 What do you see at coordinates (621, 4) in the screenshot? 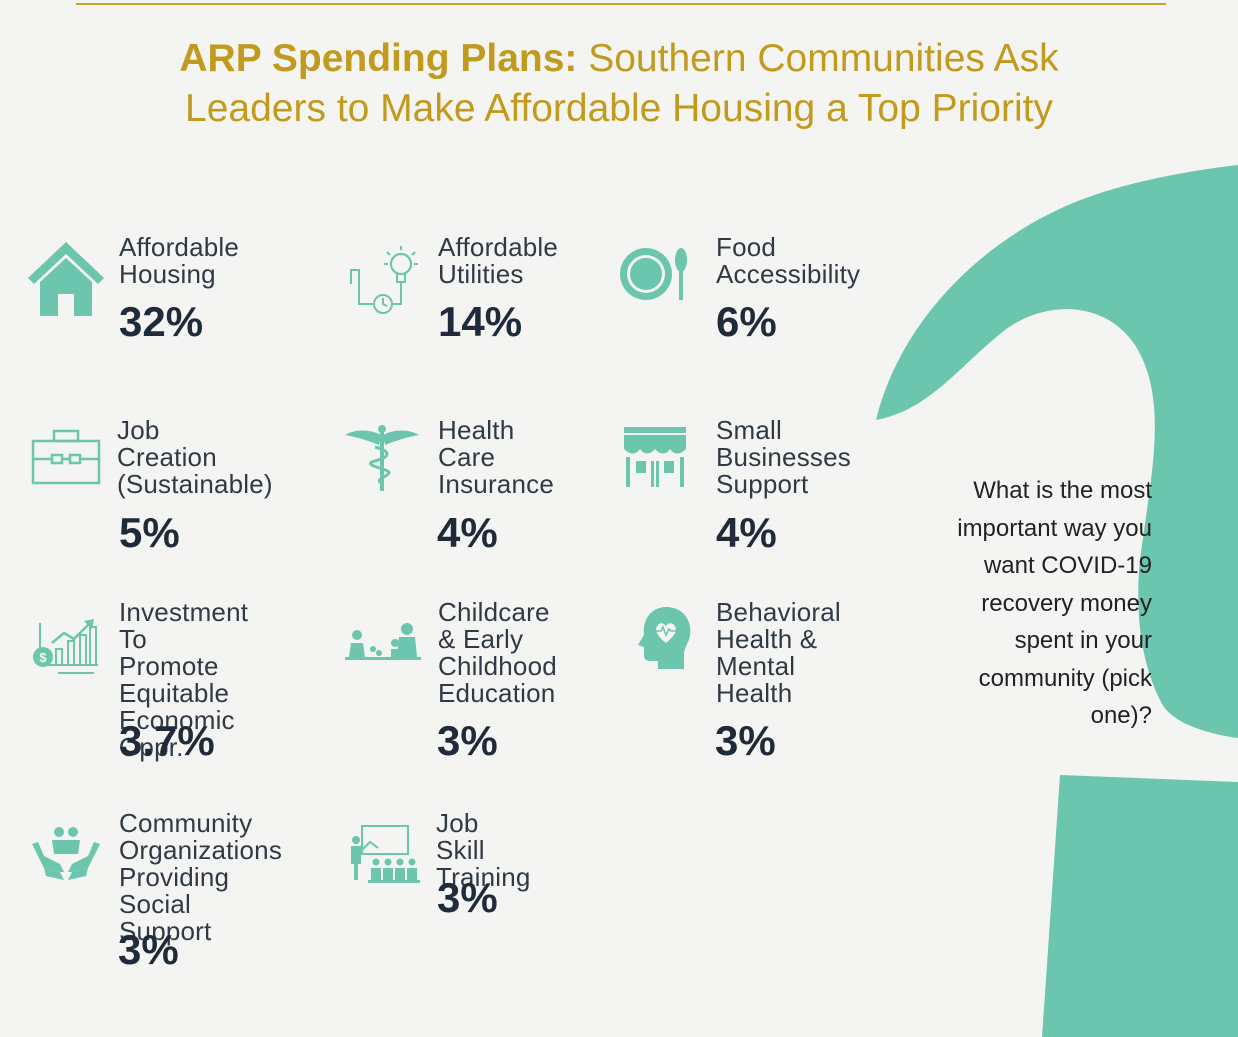
I see `top-rule` at bounding box center [621, 4].